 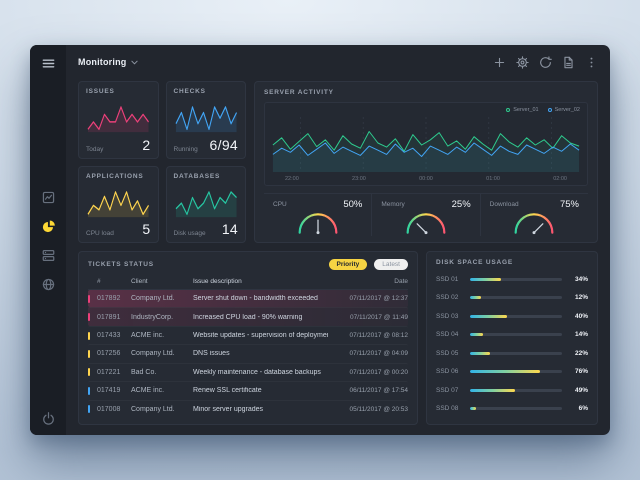 I want to click on report-button, so click(x=568, y=62).